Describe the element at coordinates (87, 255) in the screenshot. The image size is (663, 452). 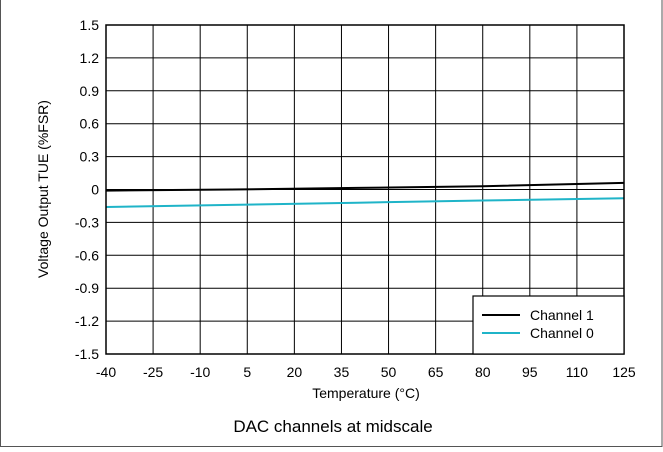
I see `y-tick-label: -0.6` at that location.